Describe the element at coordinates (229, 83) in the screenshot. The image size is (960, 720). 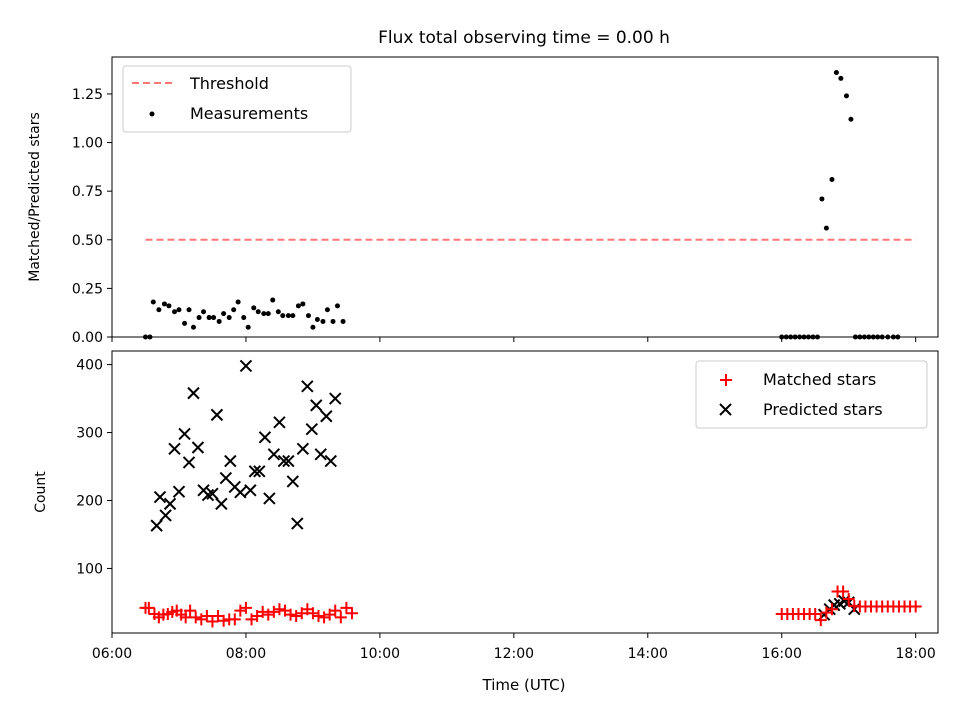
I see `legend-threshold-label: Threshold` at that location.